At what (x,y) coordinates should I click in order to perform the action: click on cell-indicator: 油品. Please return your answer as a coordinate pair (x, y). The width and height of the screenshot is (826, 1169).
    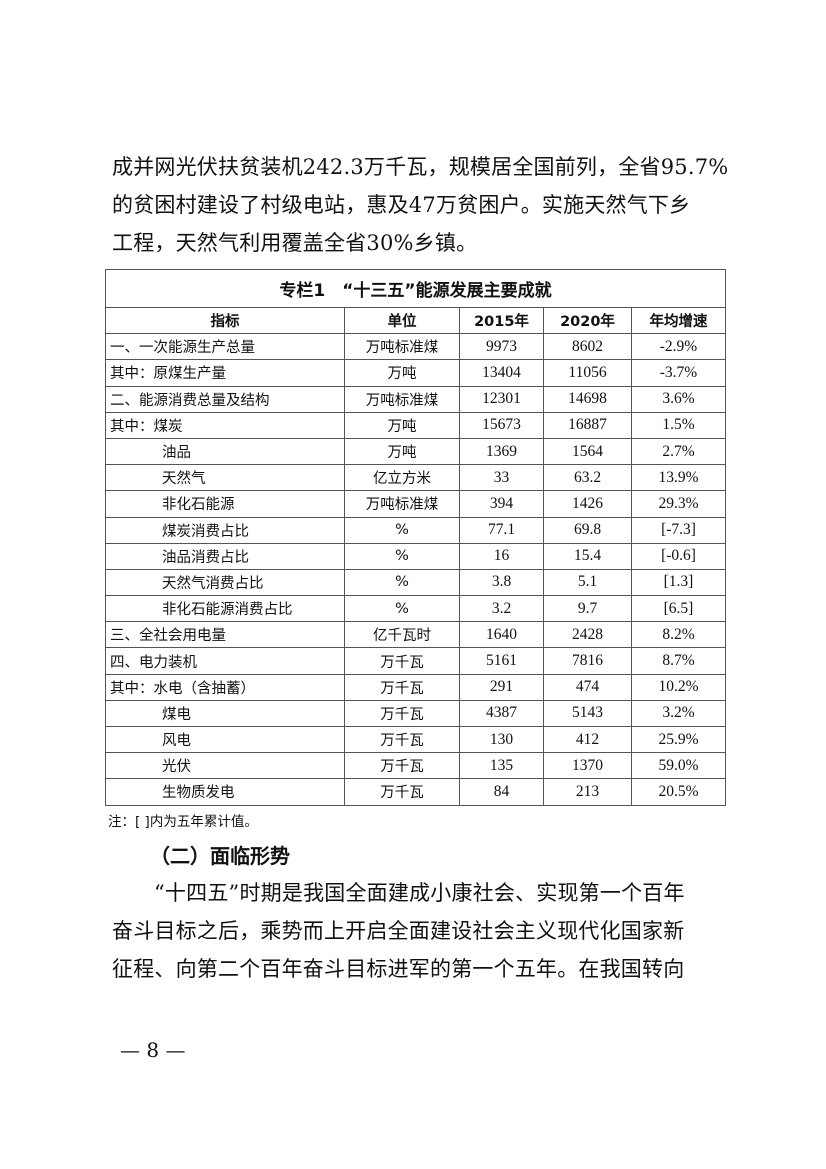
    Looking at the image, I should click on (225, 451).